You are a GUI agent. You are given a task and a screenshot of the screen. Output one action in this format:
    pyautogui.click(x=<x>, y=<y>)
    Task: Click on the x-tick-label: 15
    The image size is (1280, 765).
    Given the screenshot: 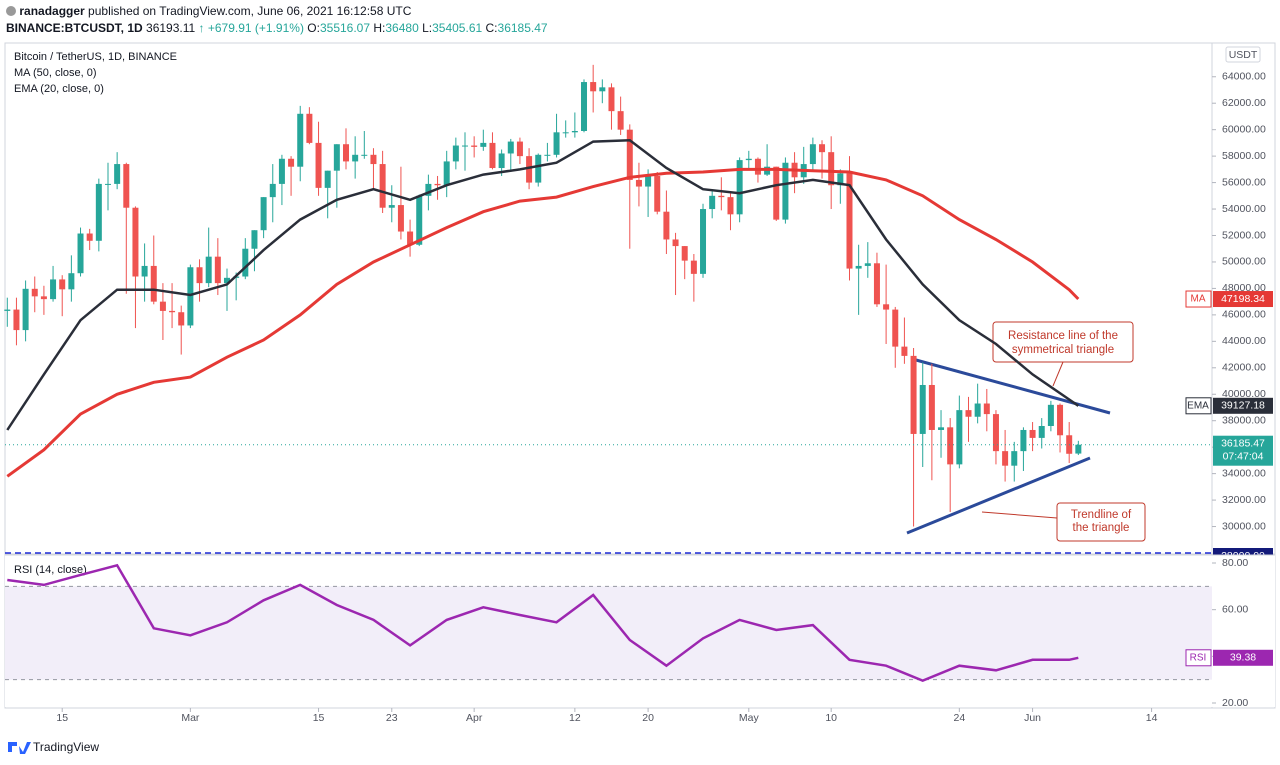 What is the action you would take?
    pyautogui.click(x=319, y=718)
    